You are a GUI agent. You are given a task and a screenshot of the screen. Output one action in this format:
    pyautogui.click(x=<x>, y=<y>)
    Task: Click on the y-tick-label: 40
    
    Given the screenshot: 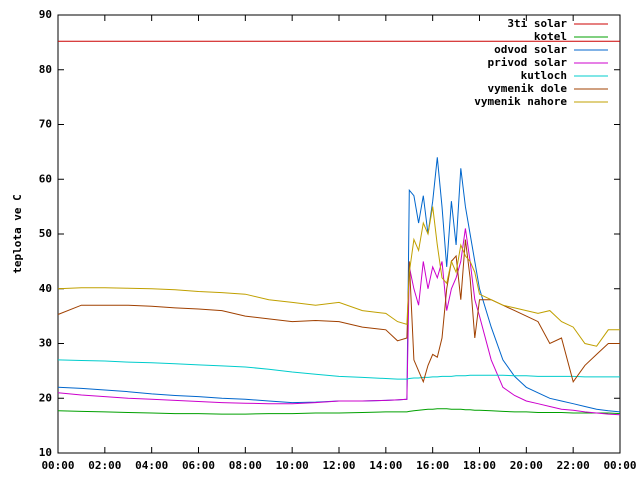 What is the action you would take?
    pyautogui.click(x=45, y=288)
    